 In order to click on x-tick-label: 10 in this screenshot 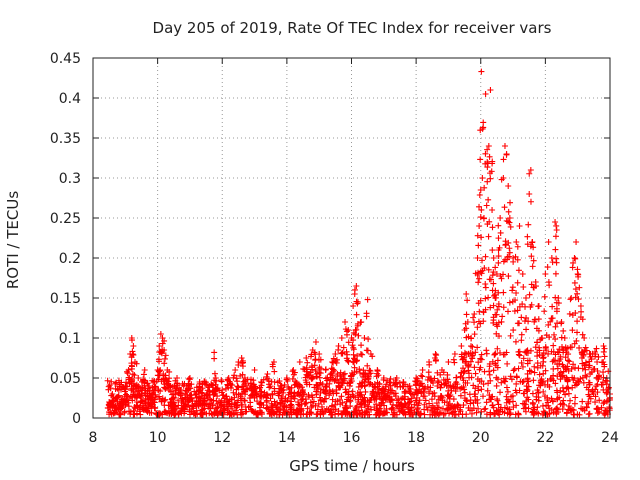, I will do `click(158, 438)`.